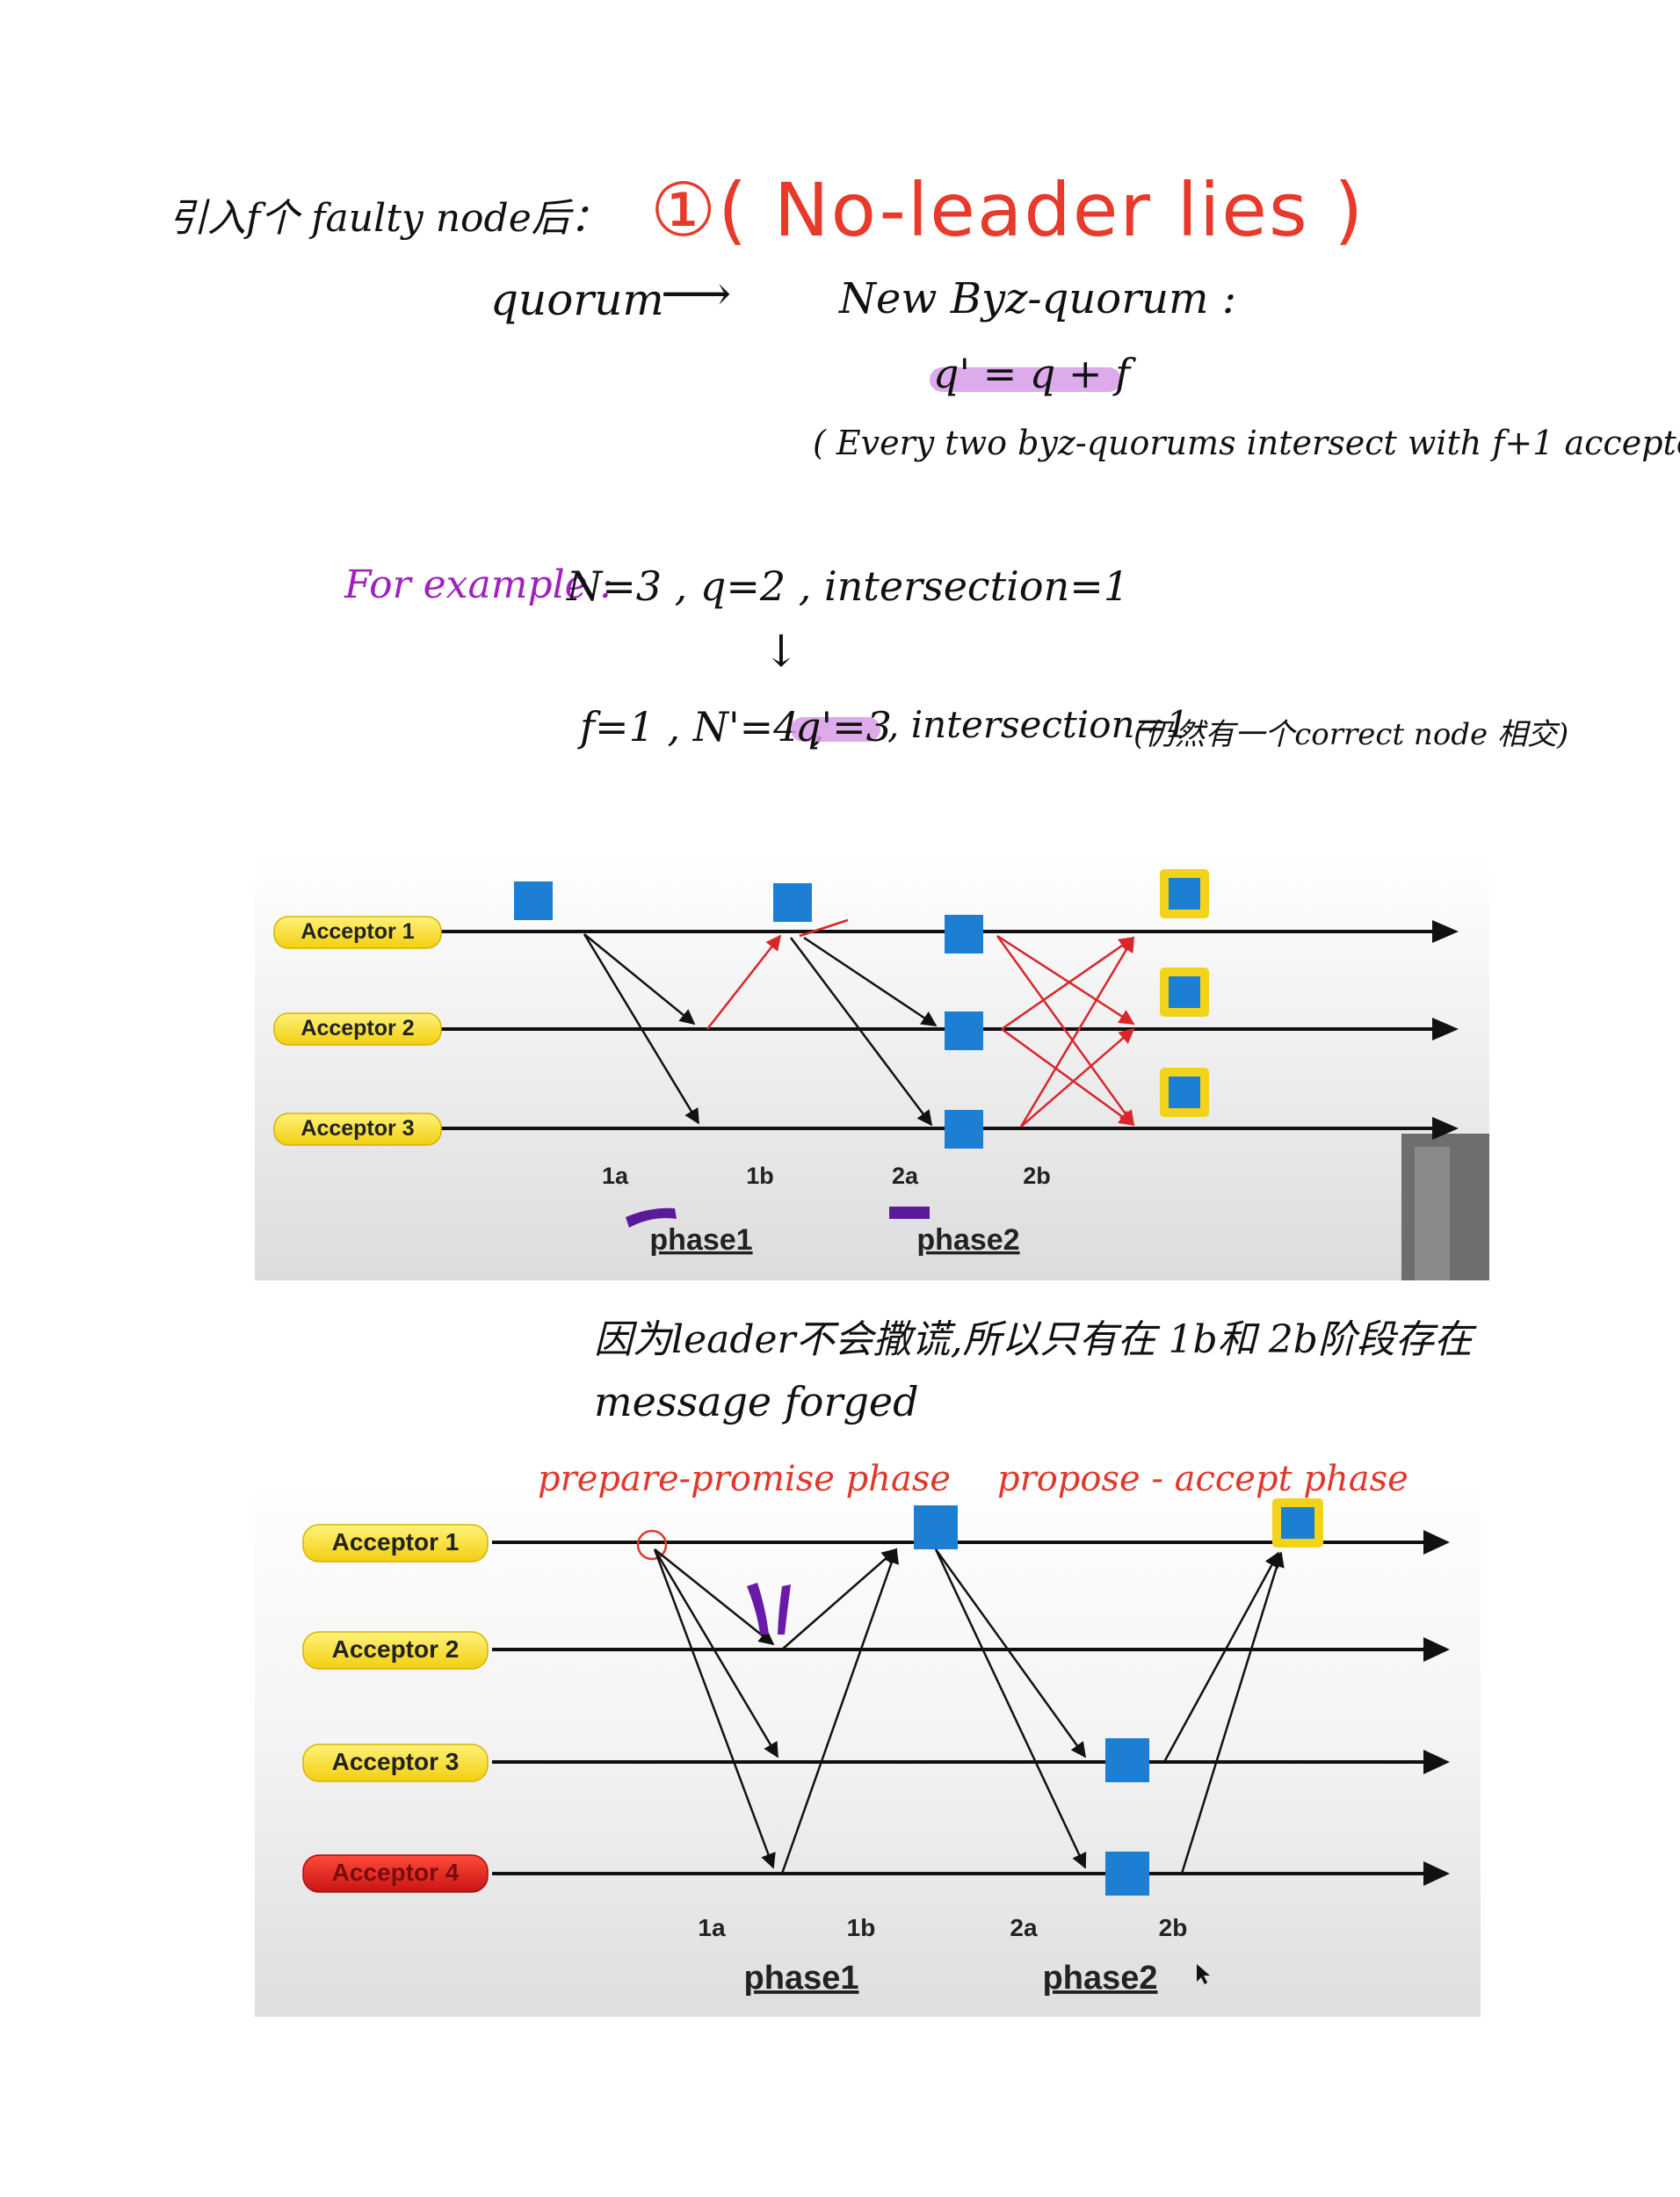 The height and width of the screenshot is (2197, 1680). Describe the element at coordinates (1223, 1712) in the screenshot. I see `messages2-2b` at that location.